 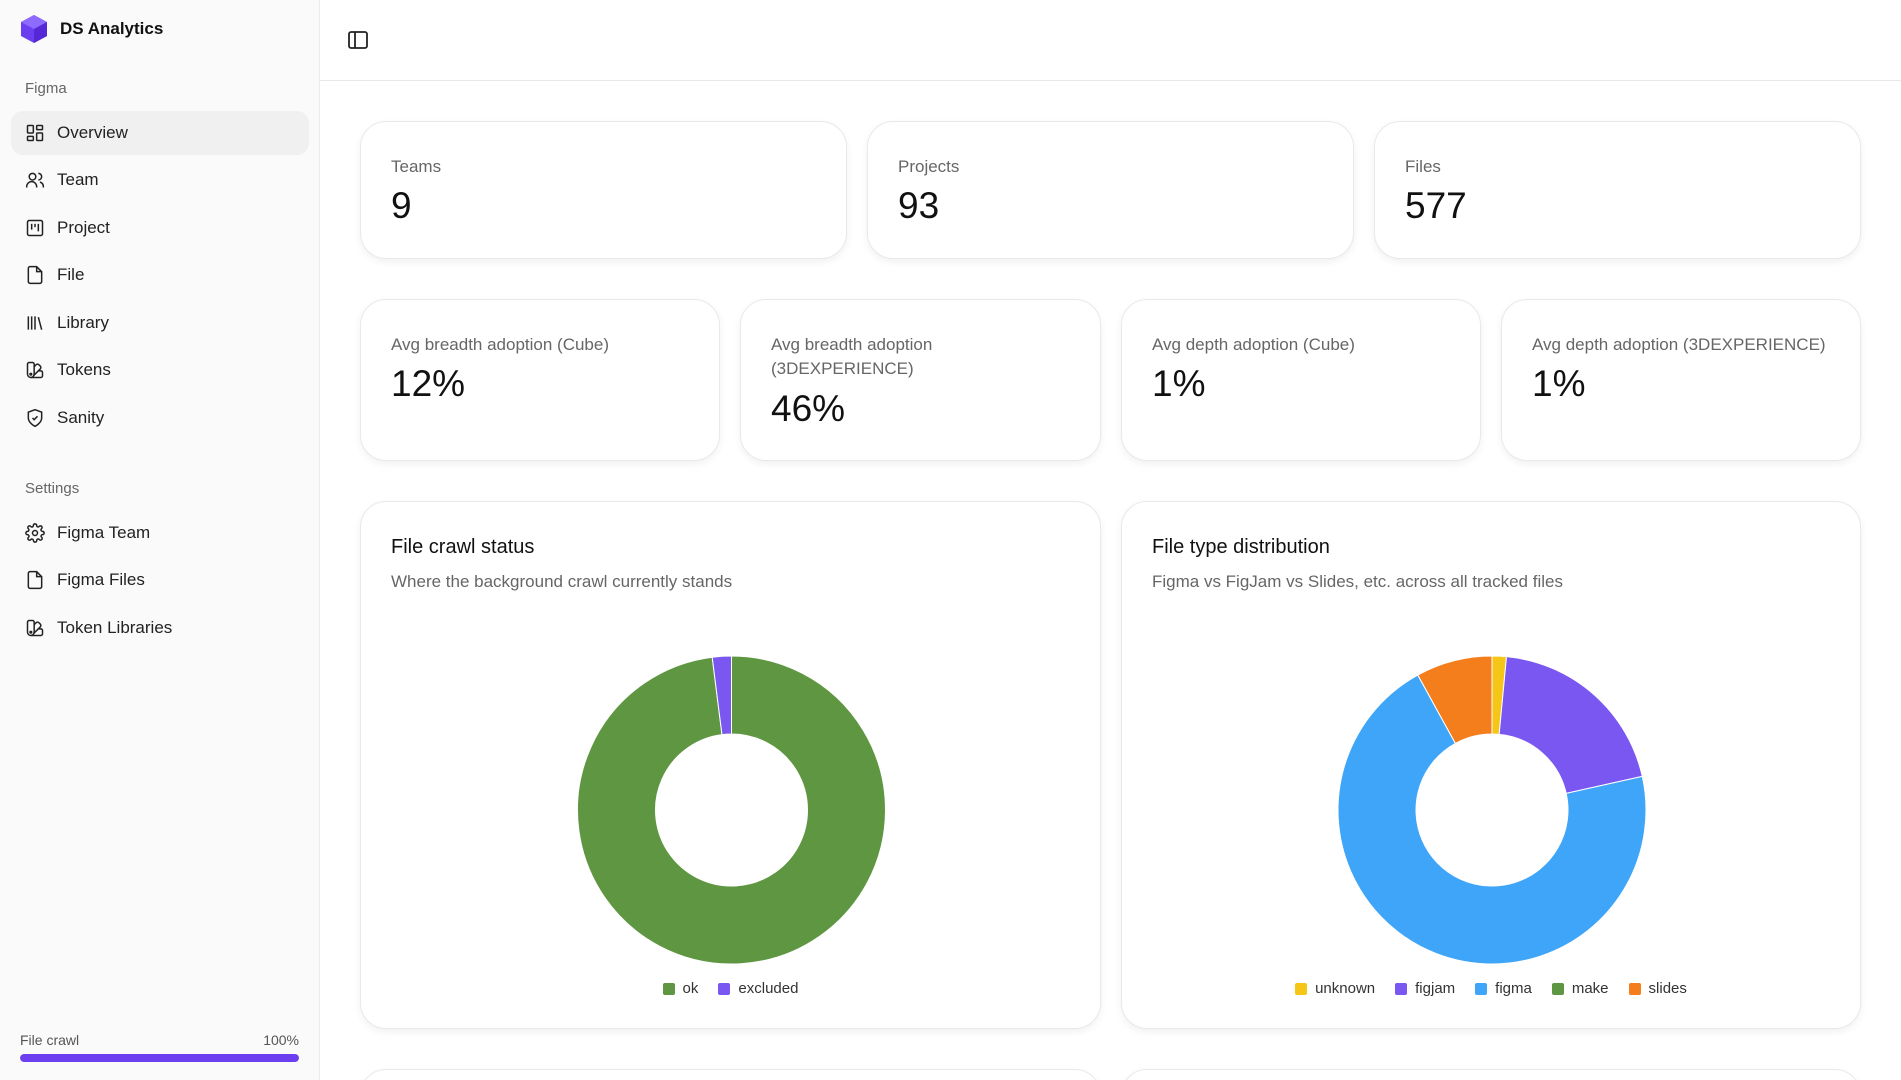 I want to click on legend-label: figjam, so click(x=1435, y=988).